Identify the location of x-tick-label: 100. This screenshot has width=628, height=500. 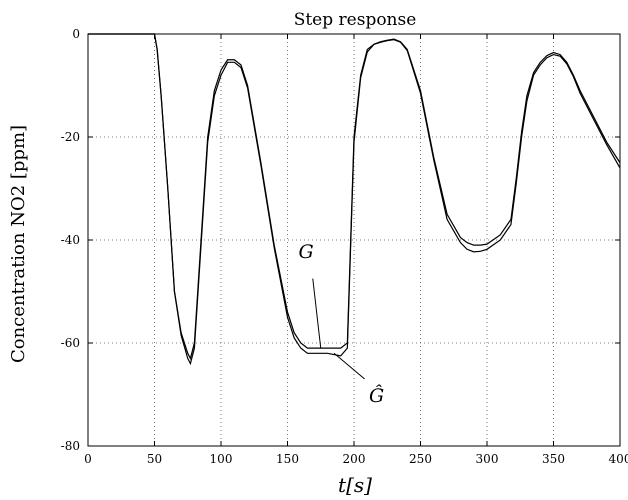
(221, 459).